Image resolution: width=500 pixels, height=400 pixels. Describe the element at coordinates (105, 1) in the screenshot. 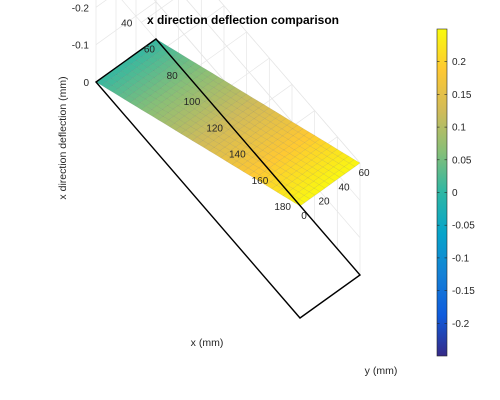

I see `x-tick-label: 20` at that location.